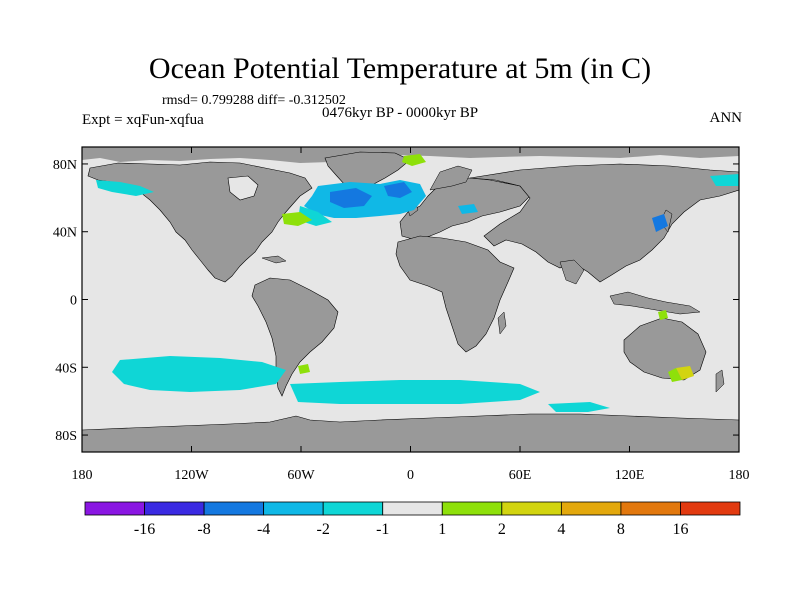 This screenshot has width=800, height=600. What do you see at coordinates (143, 120) in the screenshot?
I see `experiment-label: Expt = xqFun-xqfua` at bounding box center [143, 120].